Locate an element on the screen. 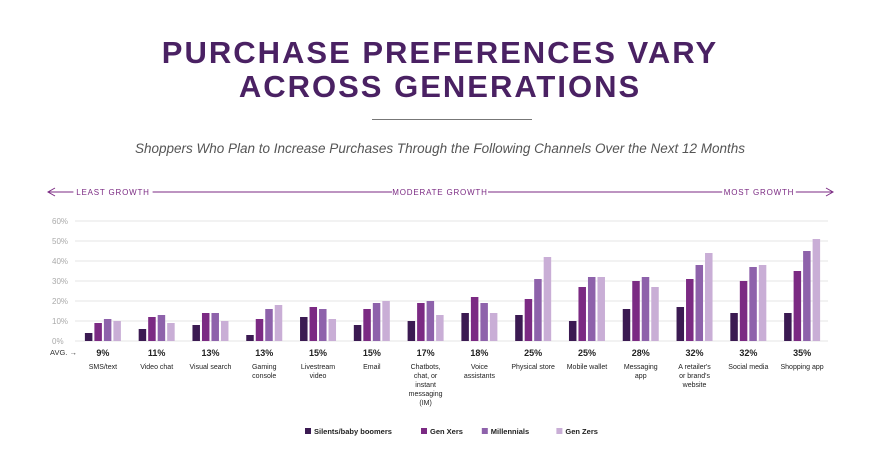 This screenshot has width=880, height=469. legend-label: Millennials is located at coordinates (510, 431).